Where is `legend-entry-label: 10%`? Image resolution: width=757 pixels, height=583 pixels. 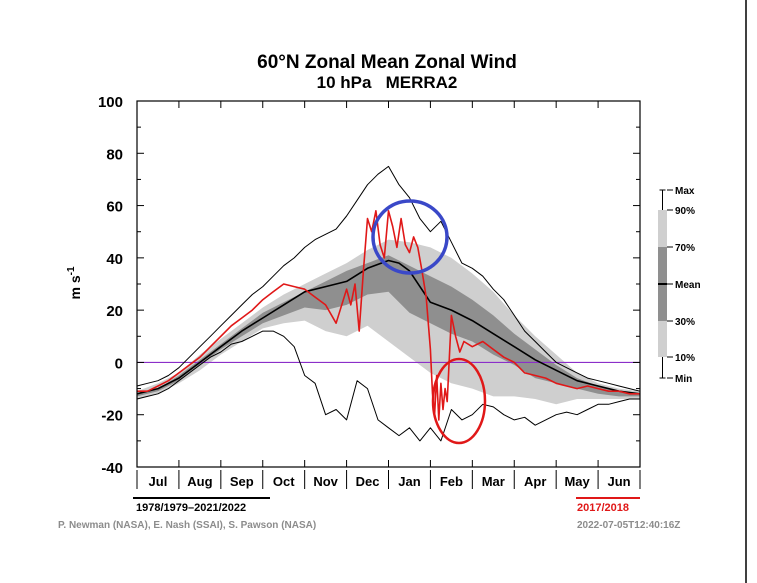
legend-entry-label: 10% is located at coordinates (685, 358).